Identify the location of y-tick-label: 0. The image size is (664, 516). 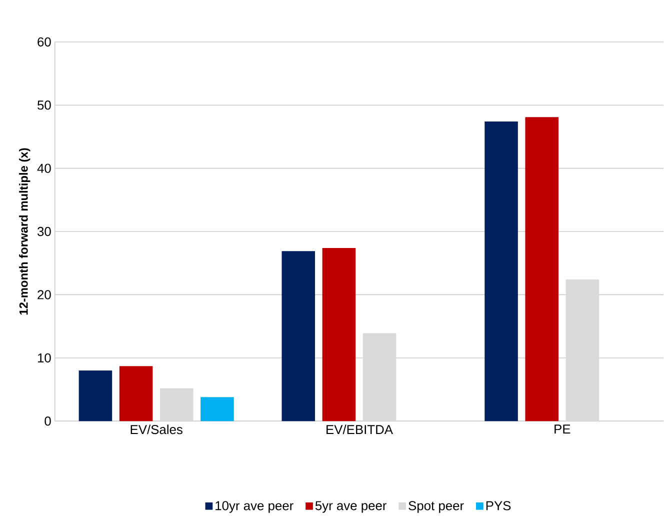
(47, 421).